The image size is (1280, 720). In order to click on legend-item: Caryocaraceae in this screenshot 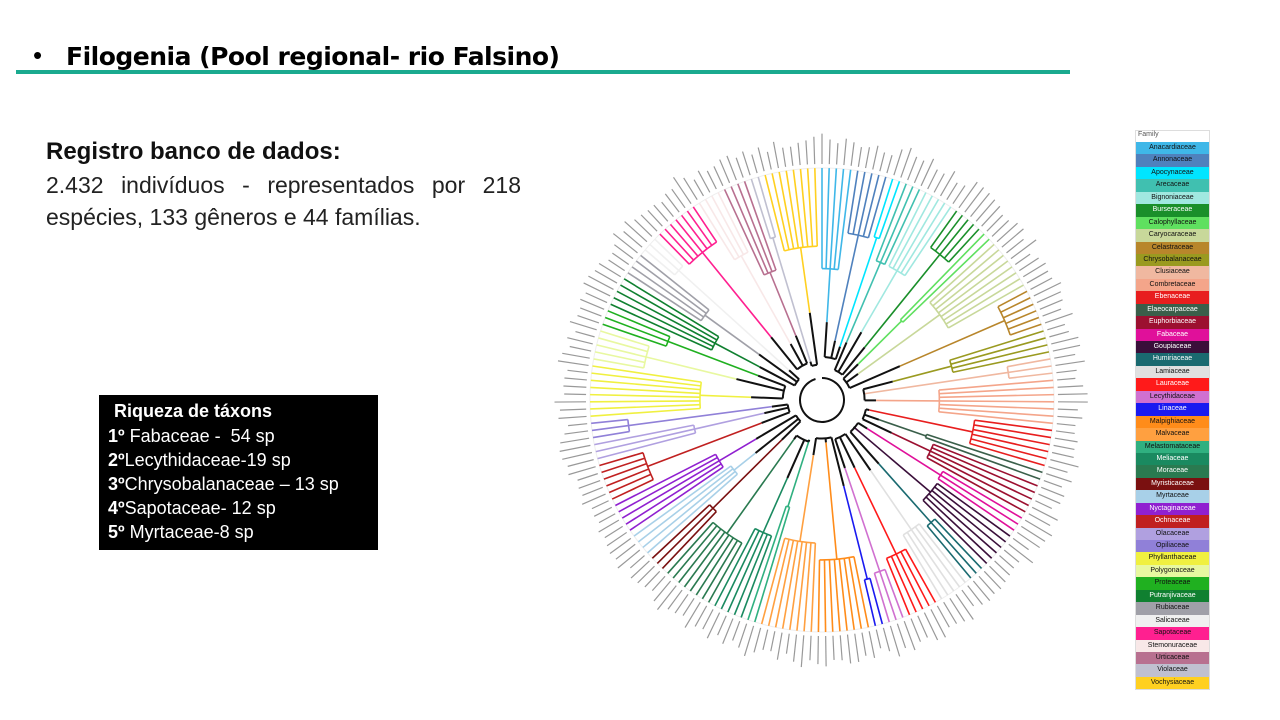, I will do `click(1172, 235)`.